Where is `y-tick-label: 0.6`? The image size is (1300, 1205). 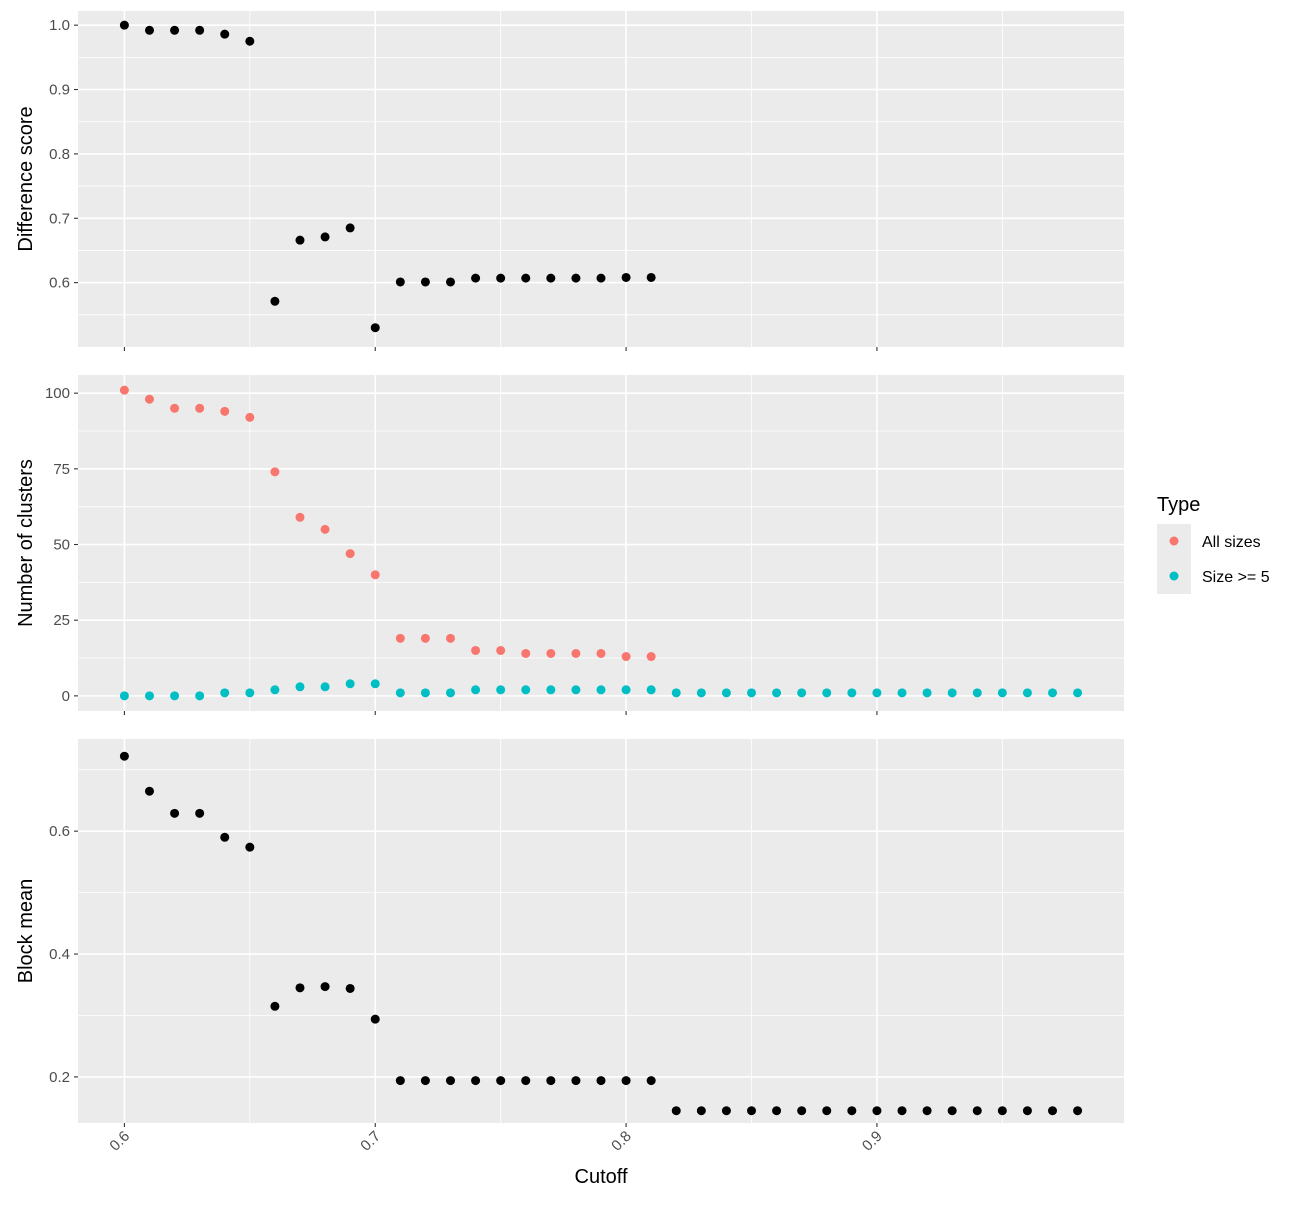
y-tick-label: 0.6 is located at coordinates (59, 831).